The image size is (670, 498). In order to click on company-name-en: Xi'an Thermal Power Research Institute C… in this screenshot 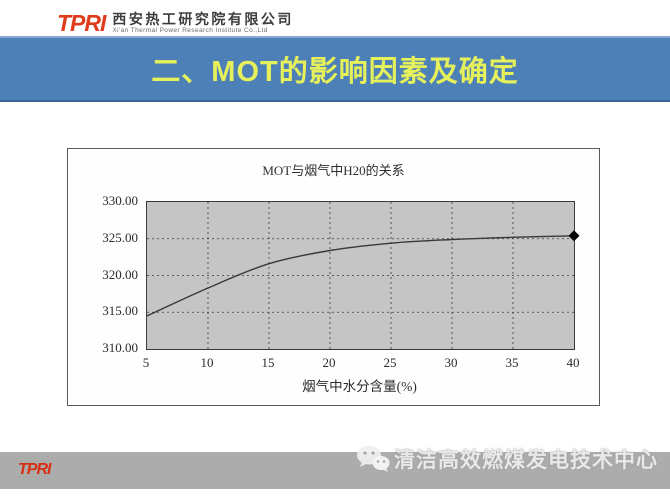, I will do `click(190, 30)`.